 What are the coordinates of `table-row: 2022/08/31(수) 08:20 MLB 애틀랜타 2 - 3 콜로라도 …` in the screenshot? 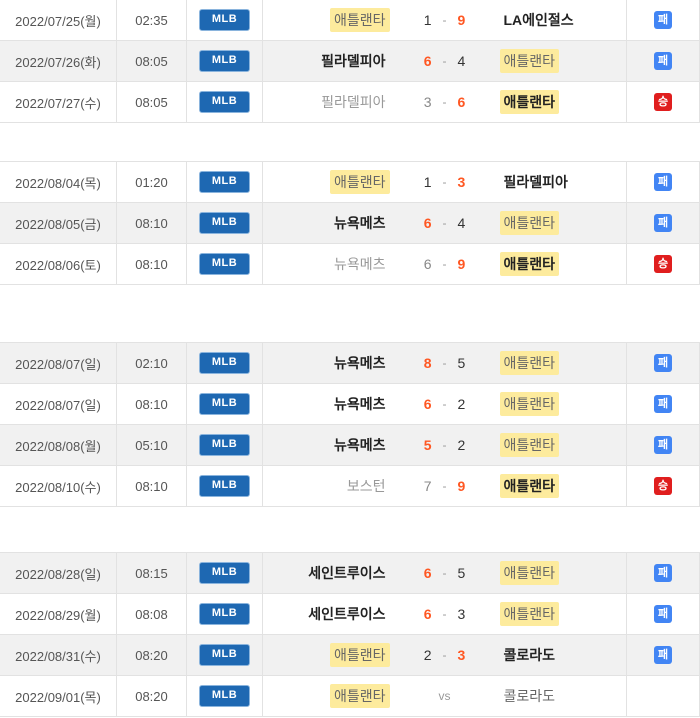 It's located at (350, 655).